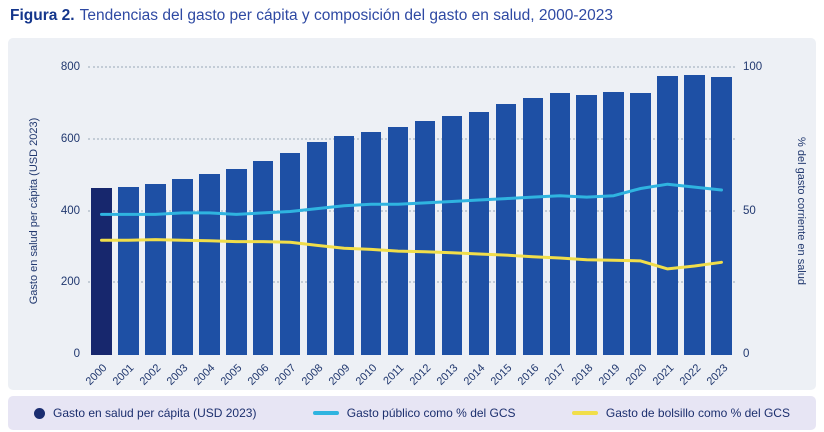  What do you see at coordinates (76, 354) in the screenshot?
I see `y-tick-left-0: 0` at bounding box center [76, 354].